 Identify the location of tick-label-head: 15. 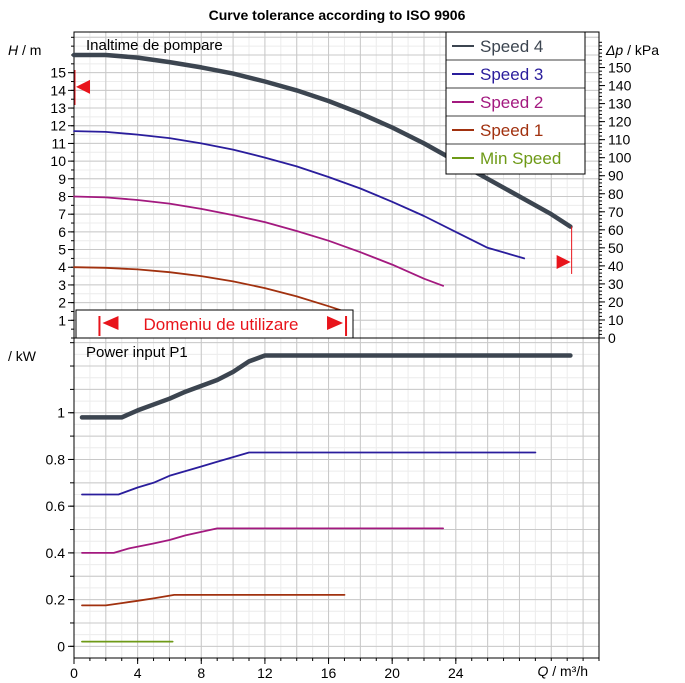
(58, 73).